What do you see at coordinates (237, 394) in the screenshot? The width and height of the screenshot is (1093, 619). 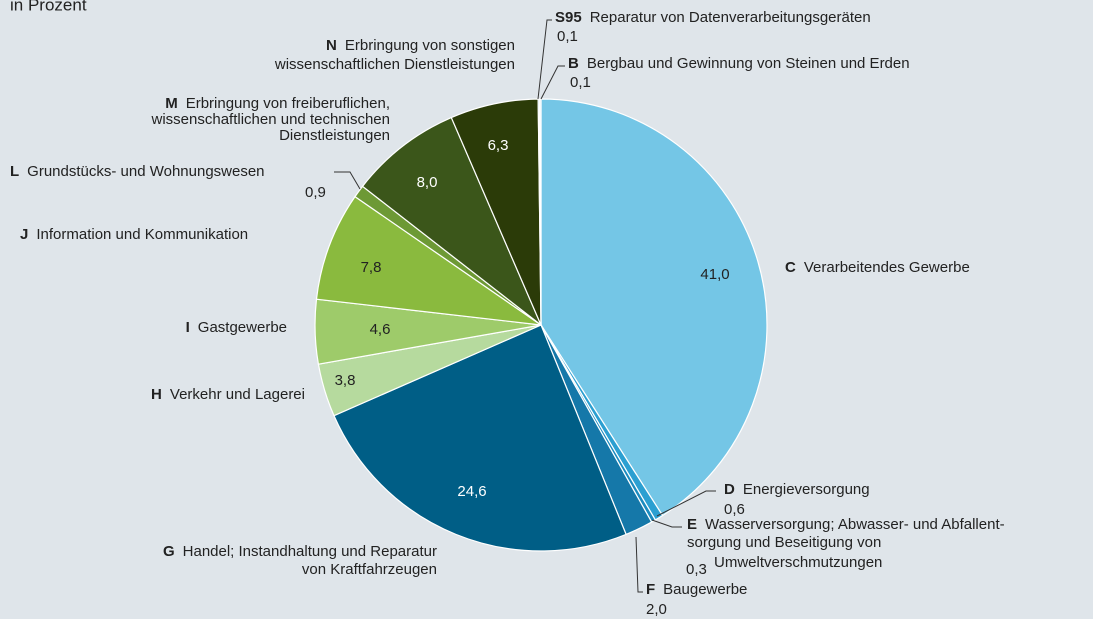 I see `category-name: Verkehr und Lagerei` at bounding box center [237, 394].